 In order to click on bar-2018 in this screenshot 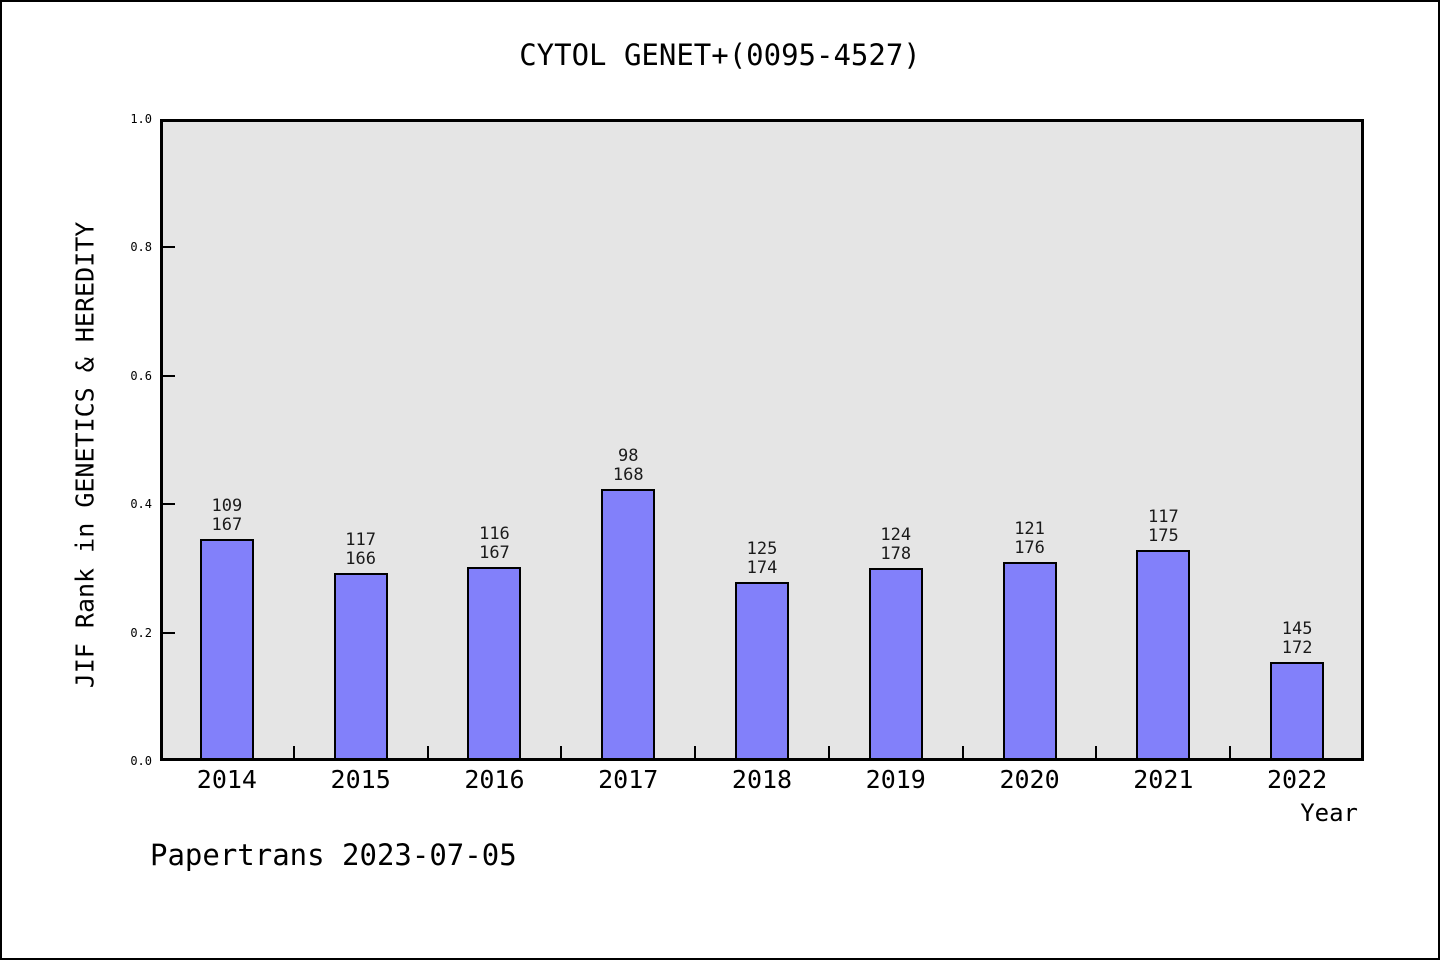, I will do `click(762, 671)`.